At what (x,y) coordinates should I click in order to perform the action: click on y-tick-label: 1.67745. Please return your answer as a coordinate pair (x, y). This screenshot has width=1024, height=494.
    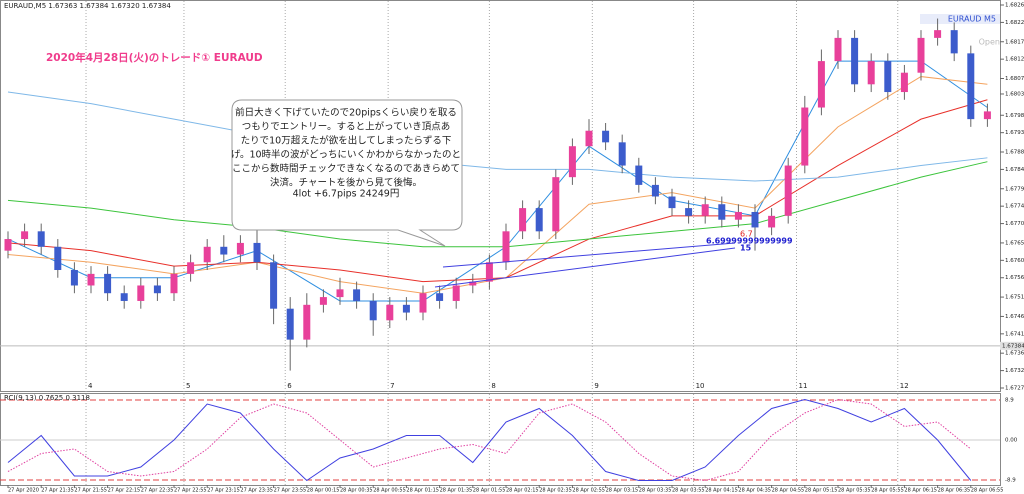
    Looking at the image, I should click on (1014, 207).